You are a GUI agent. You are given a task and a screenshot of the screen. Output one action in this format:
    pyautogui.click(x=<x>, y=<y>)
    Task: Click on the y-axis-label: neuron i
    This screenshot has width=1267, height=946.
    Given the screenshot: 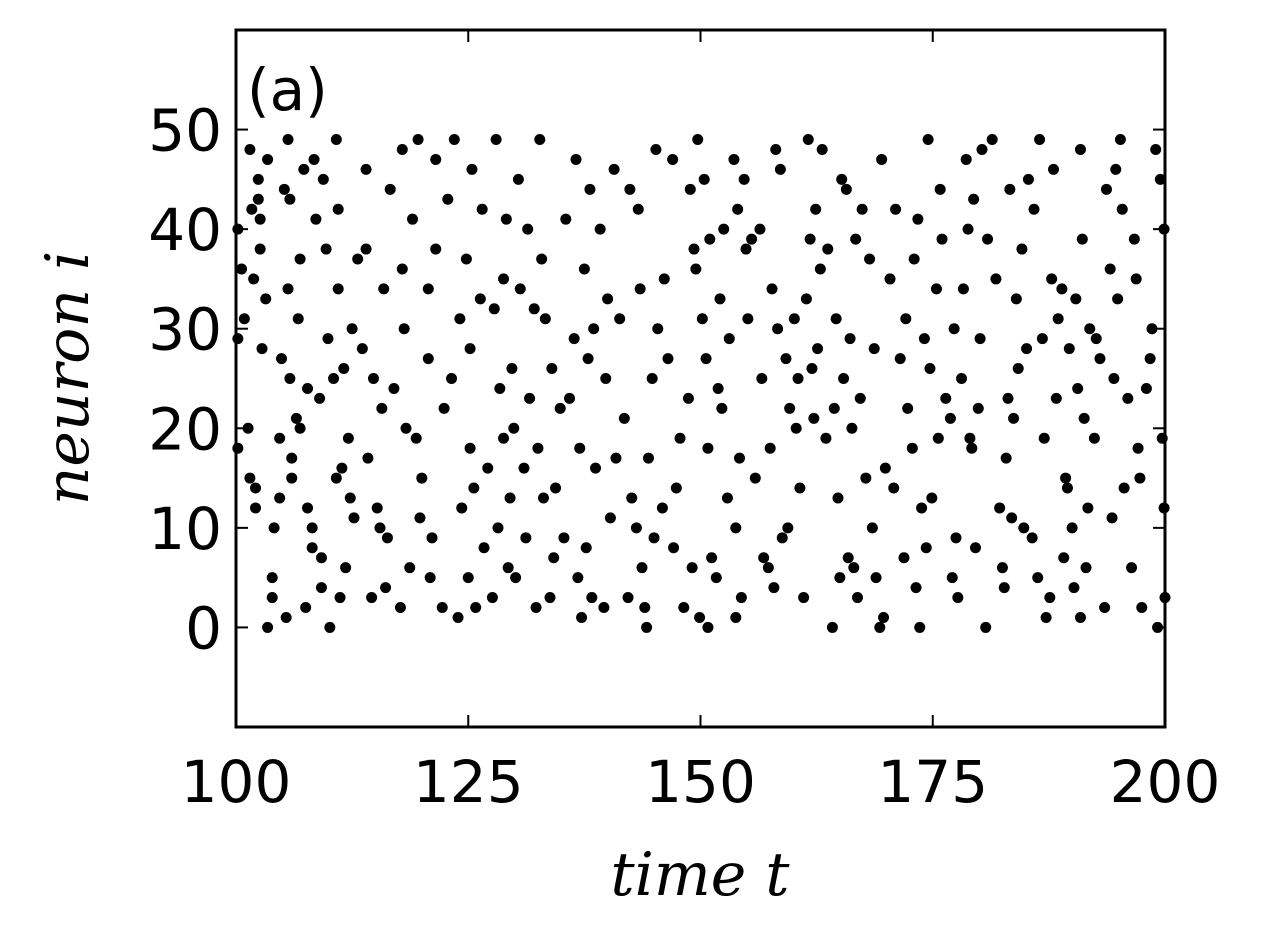 What is the action you would take?
    pyautogui.click(x=68, y=378)
    